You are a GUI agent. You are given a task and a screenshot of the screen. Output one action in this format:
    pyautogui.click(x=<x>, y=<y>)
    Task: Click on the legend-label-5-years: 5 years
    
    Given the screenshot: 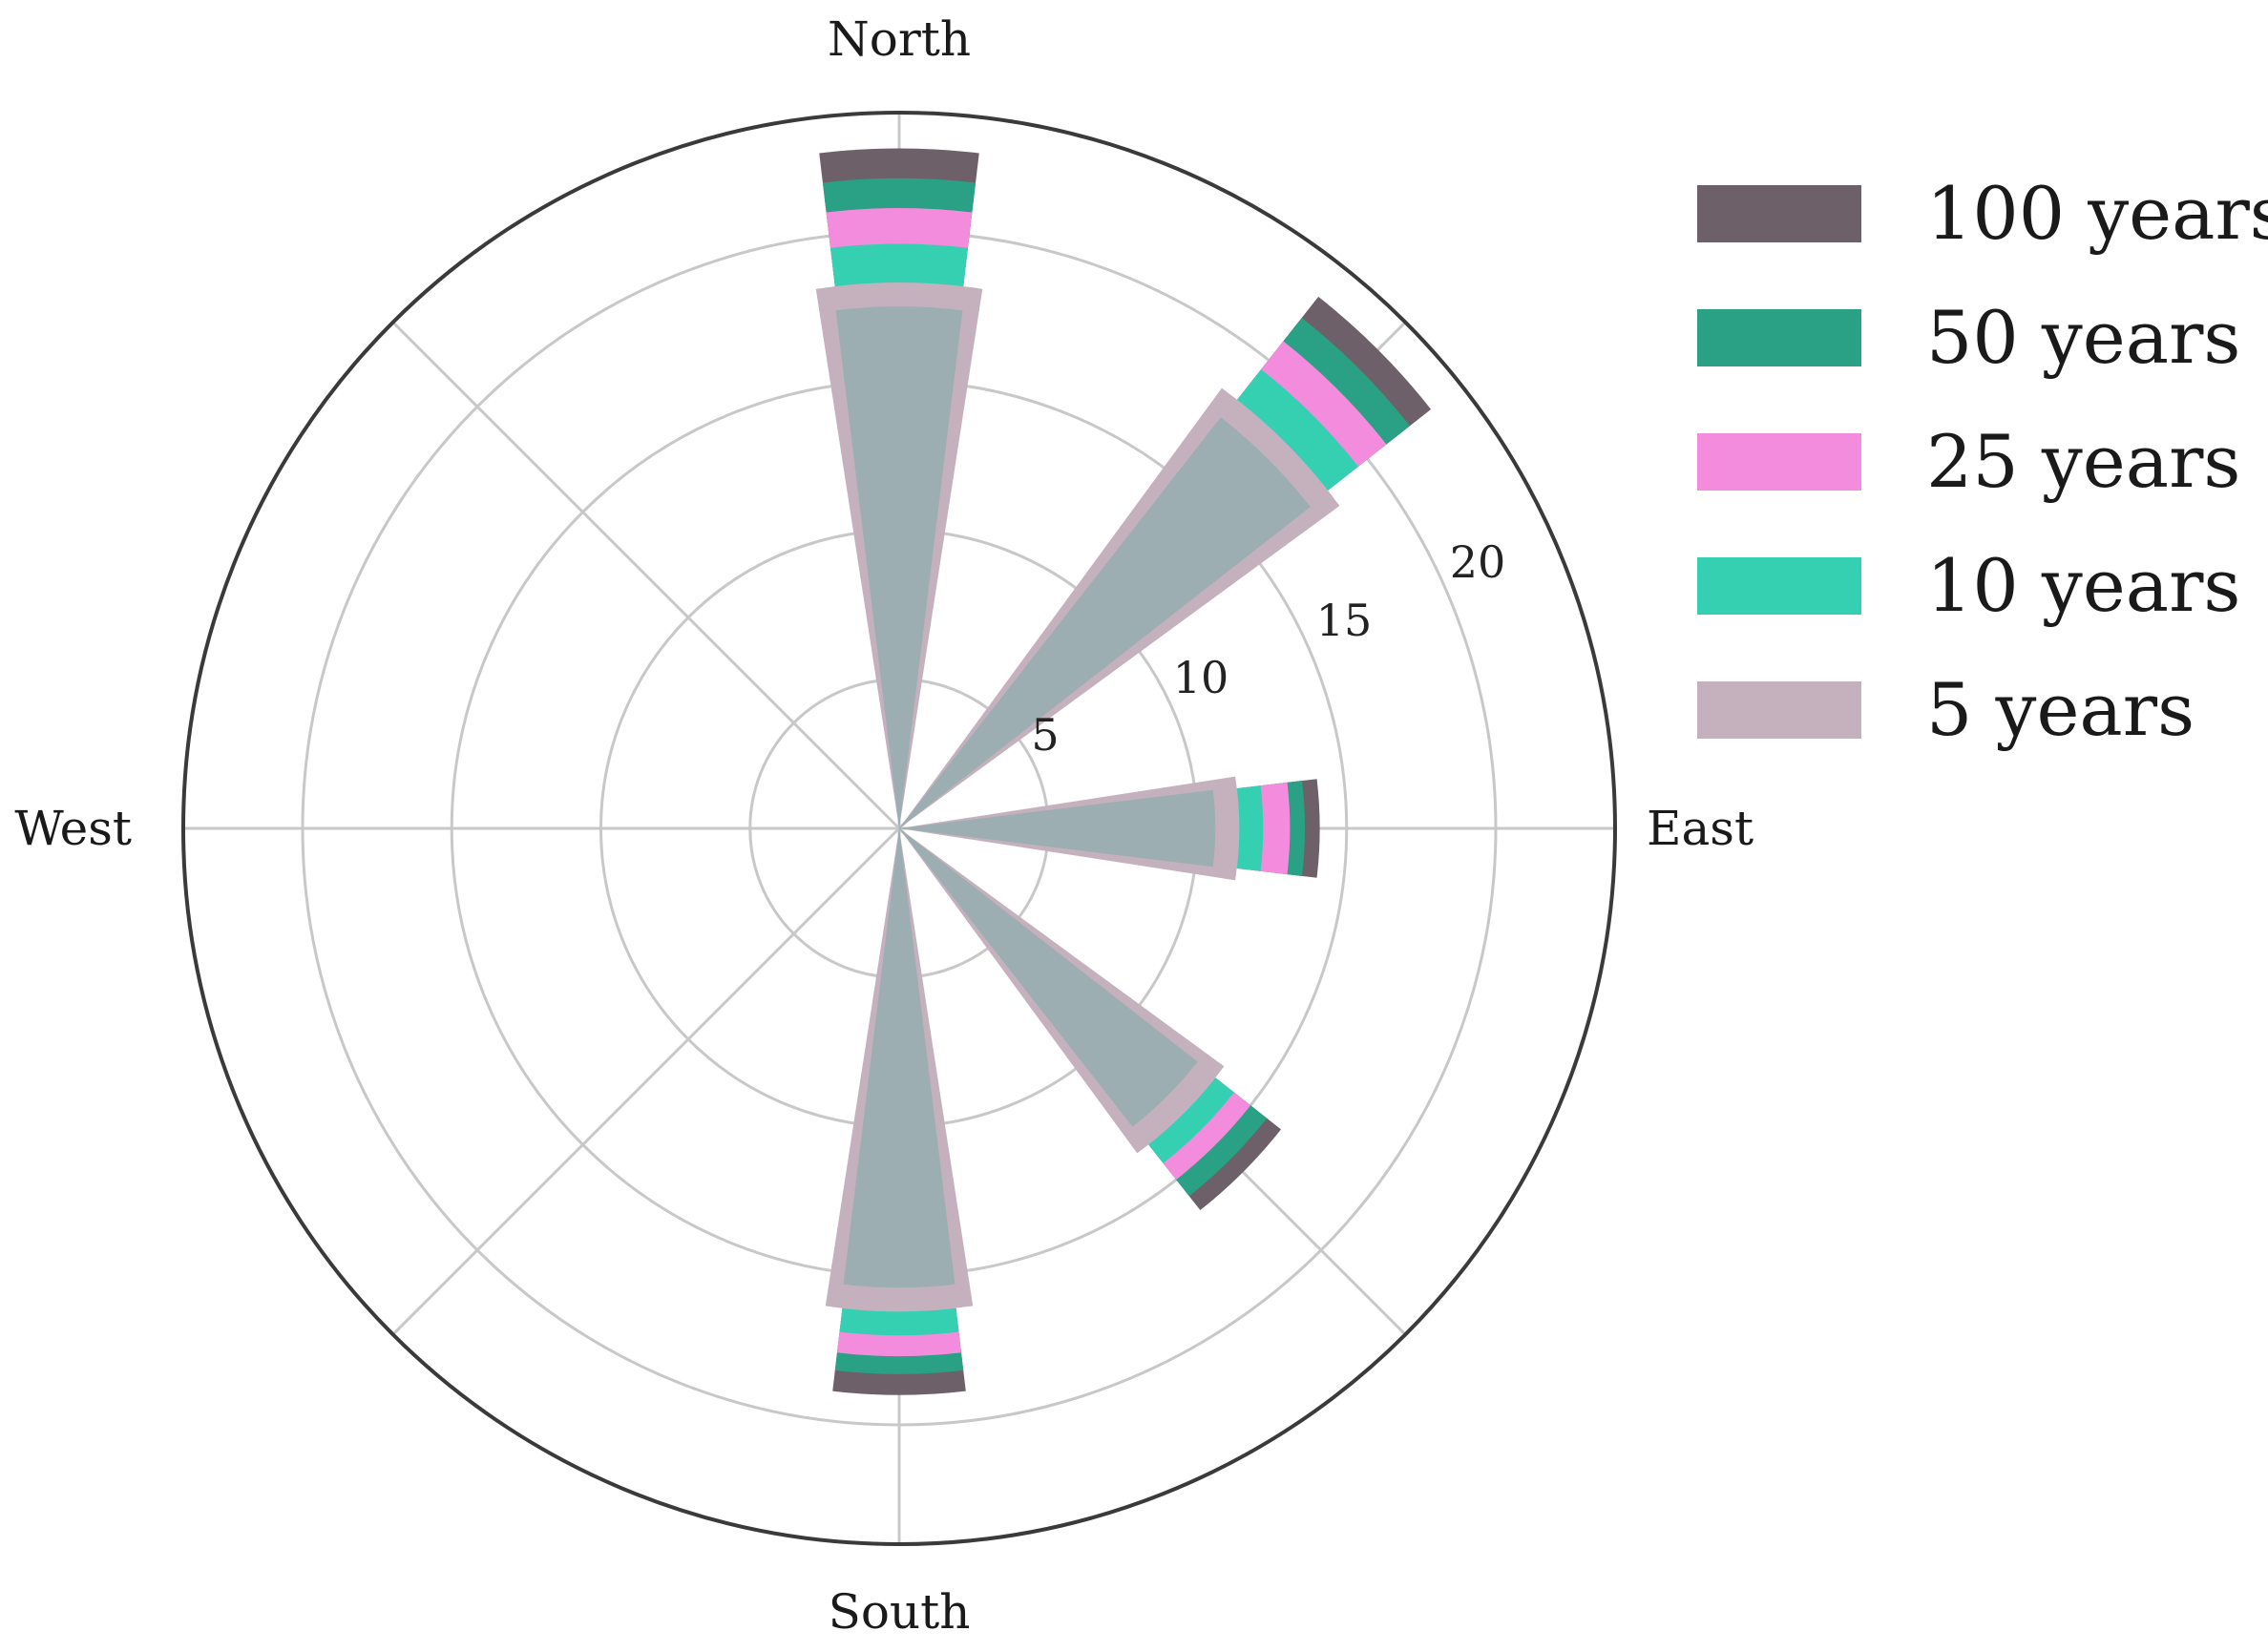 What is the action you would take?
    pyautogui.click(x=2060, y=709)
    